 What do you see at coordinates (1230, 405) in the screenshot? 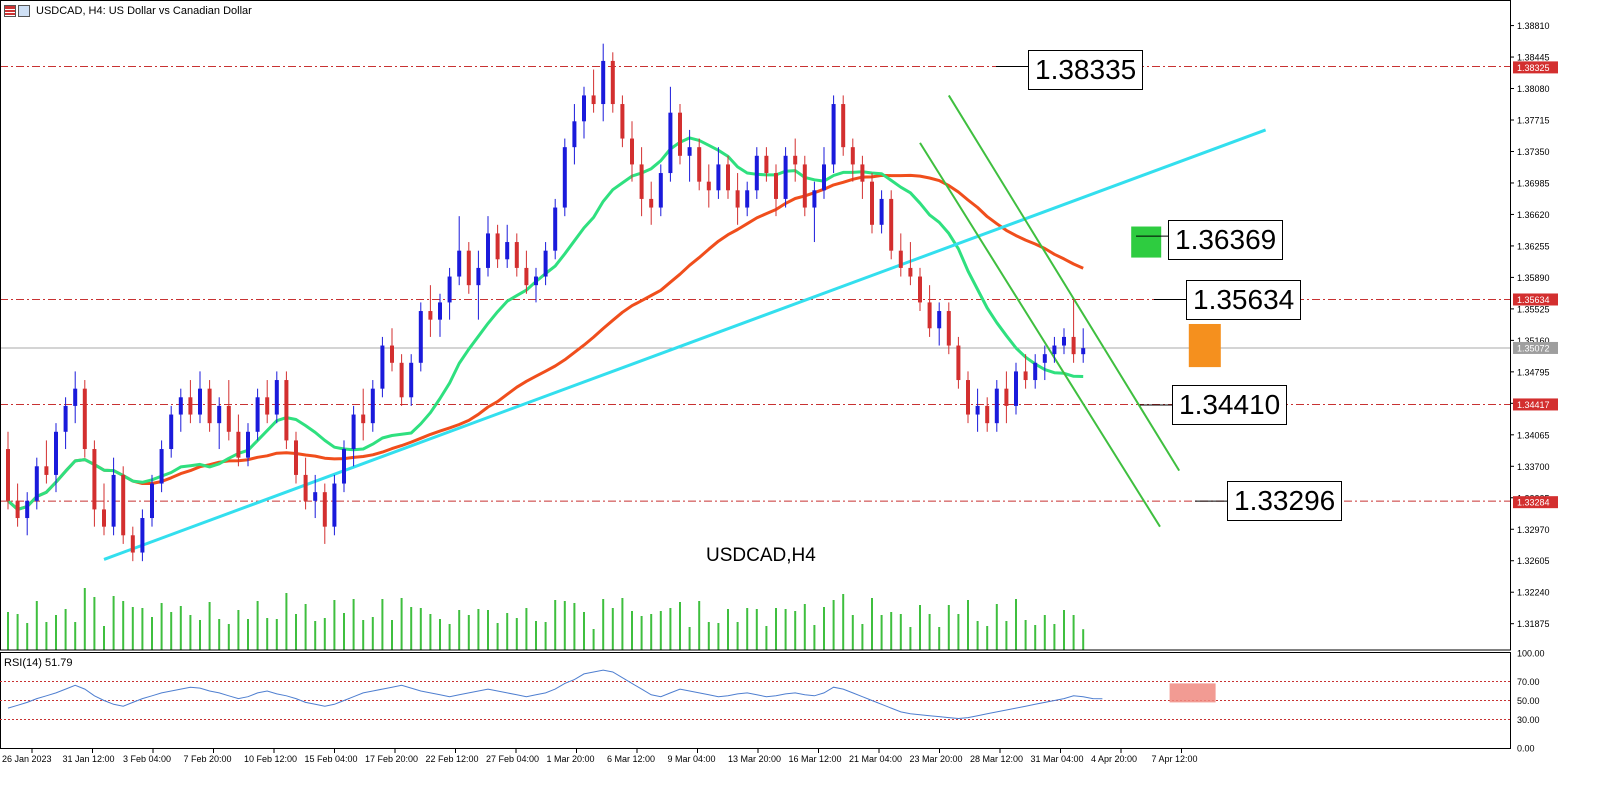
I see `level-label-1-34410: 1.34410` at bounding box center [1230, 405].